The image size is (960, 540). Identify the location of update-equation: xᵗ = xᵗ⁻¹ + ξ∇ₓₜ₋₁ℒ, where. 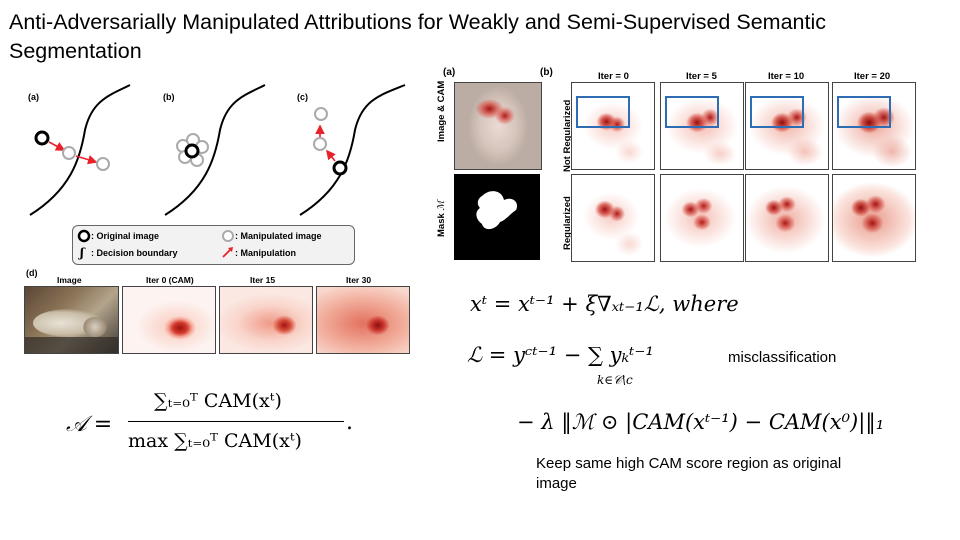
(604, 304).